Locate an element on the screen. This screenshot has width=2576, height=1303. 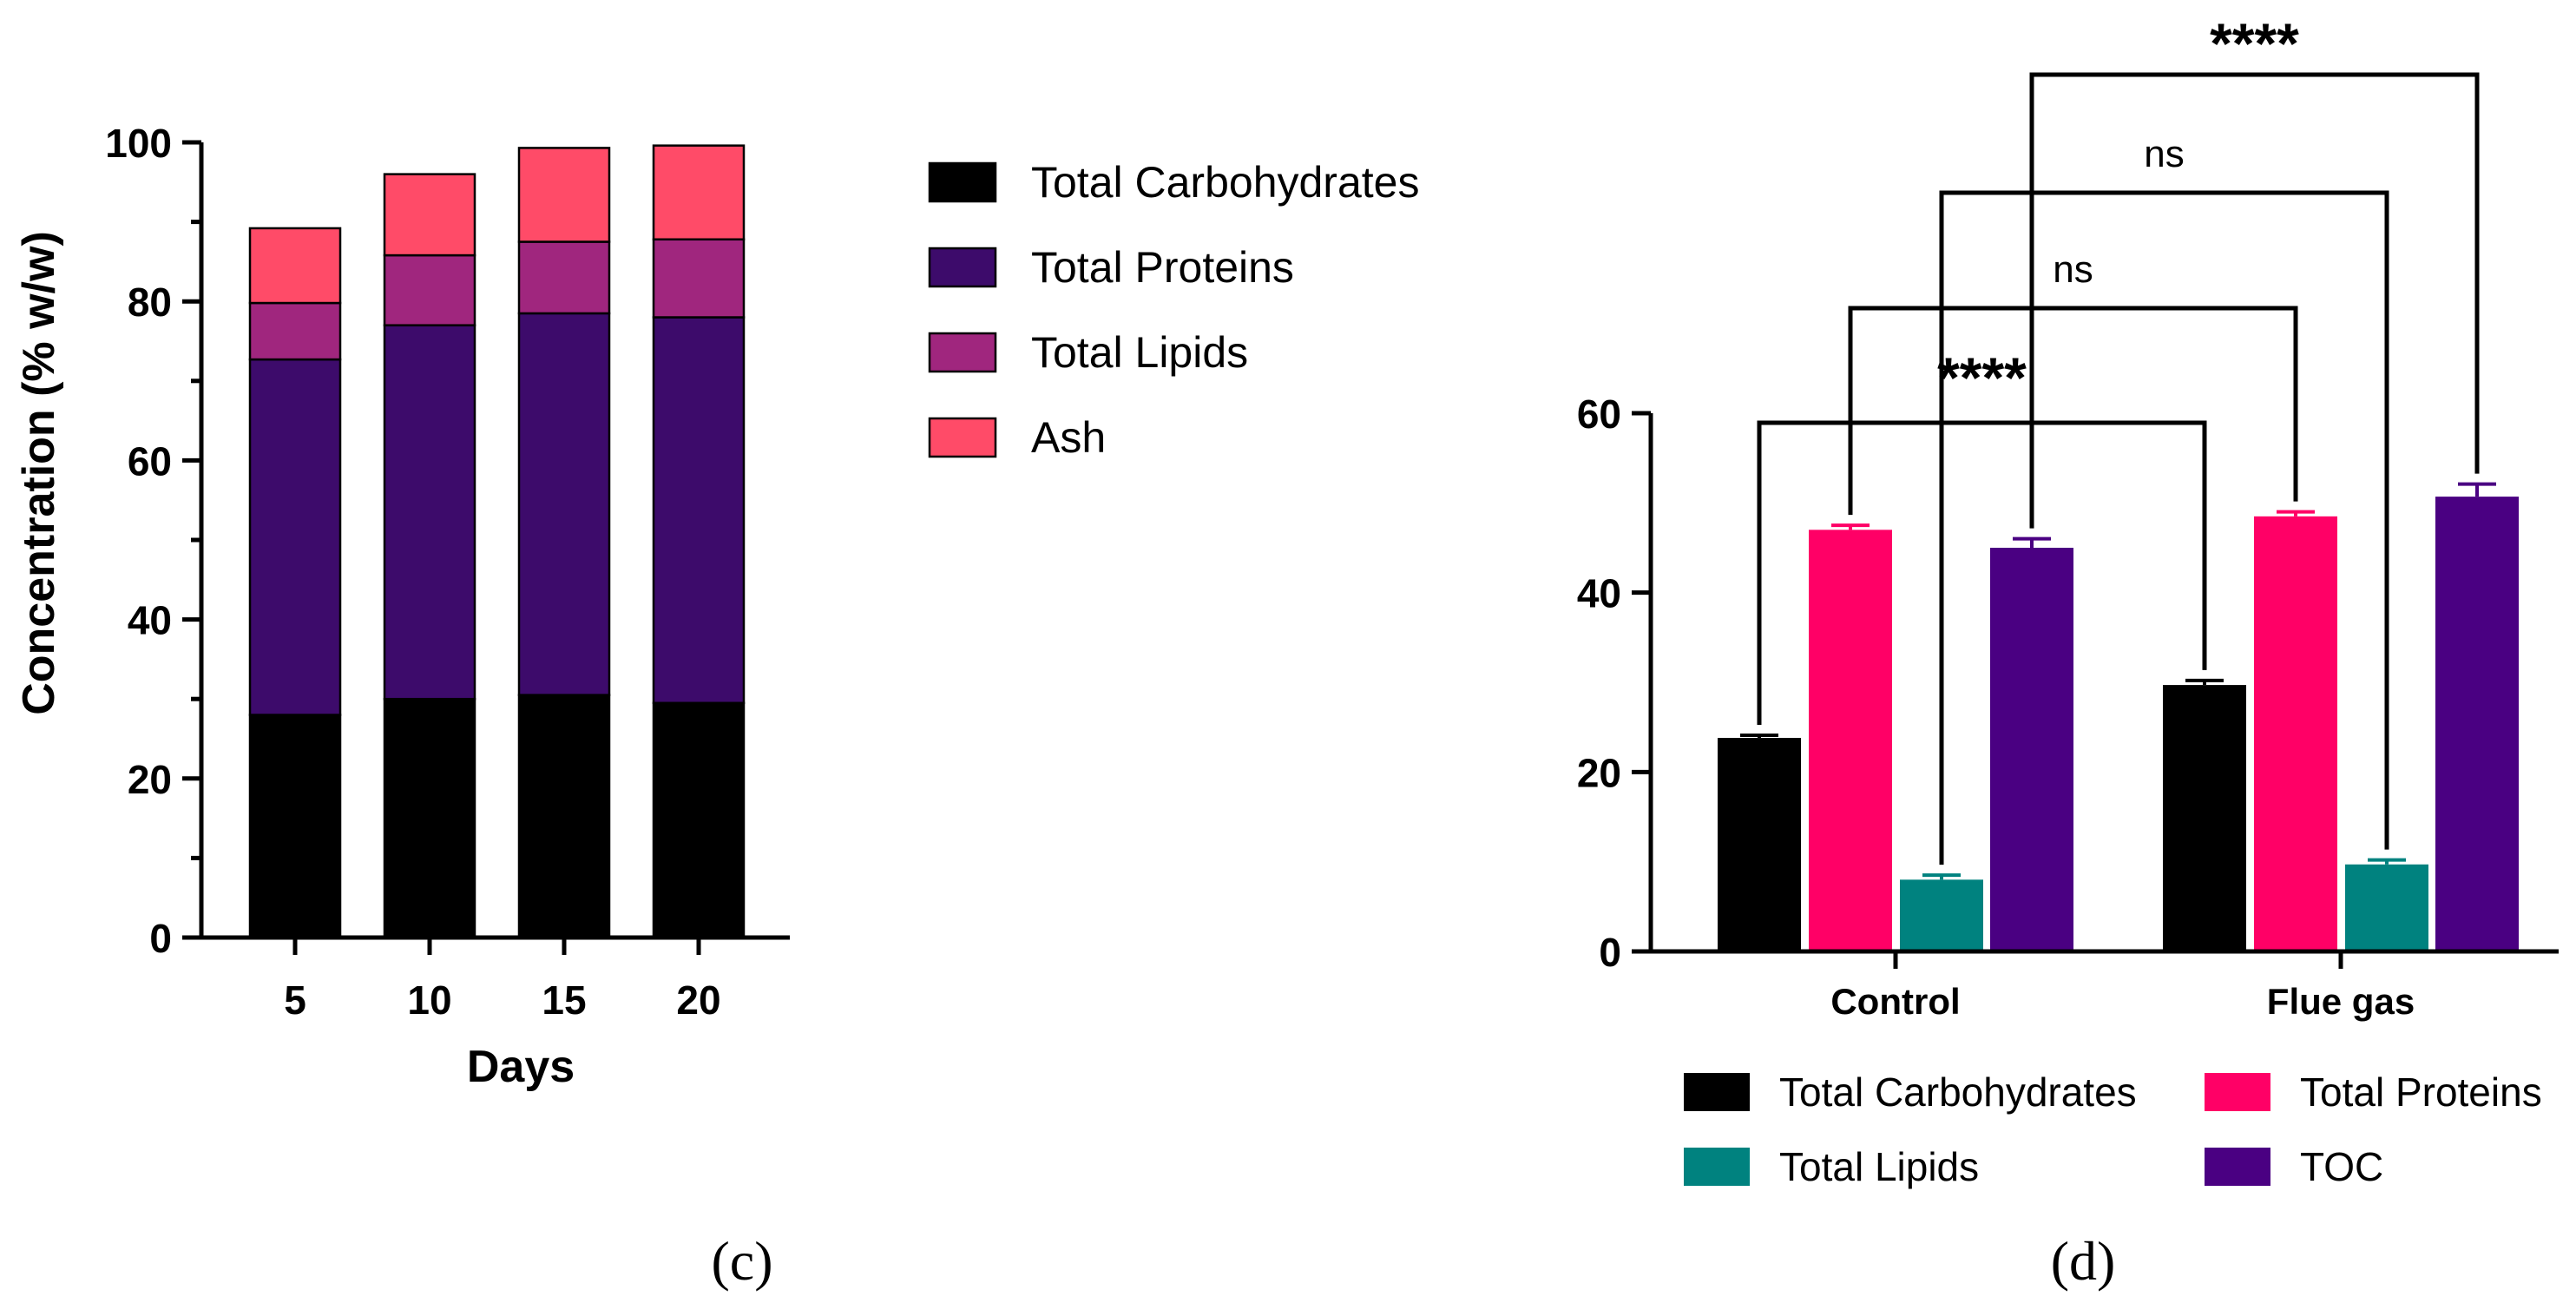
c-legend-label: Ash is located at coordinates (1068, 437).